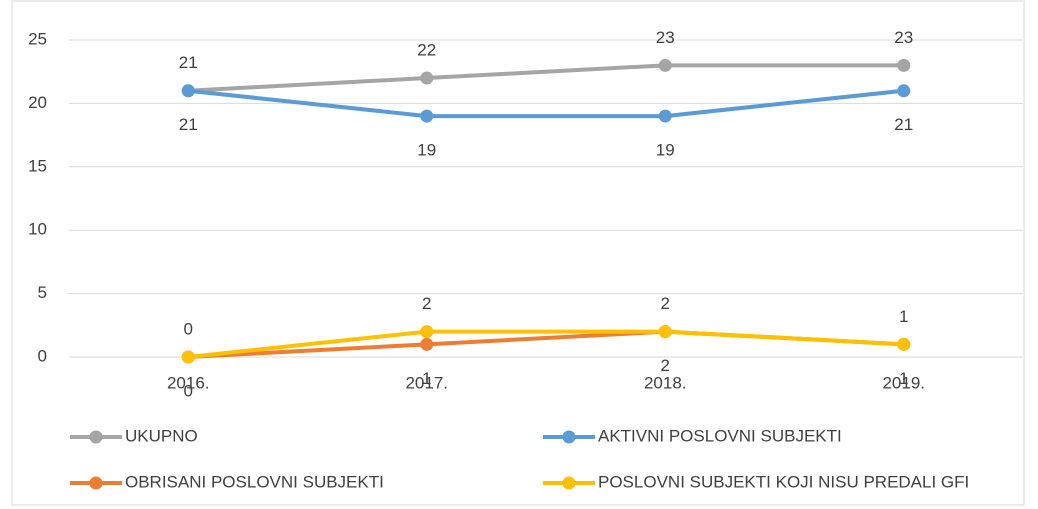 Image resolution: width=1038 pixels, height=509 pixels. Describe the element at coordinates (42, 292) in the screenshot. I see `y-tick-label: 5` at that location.